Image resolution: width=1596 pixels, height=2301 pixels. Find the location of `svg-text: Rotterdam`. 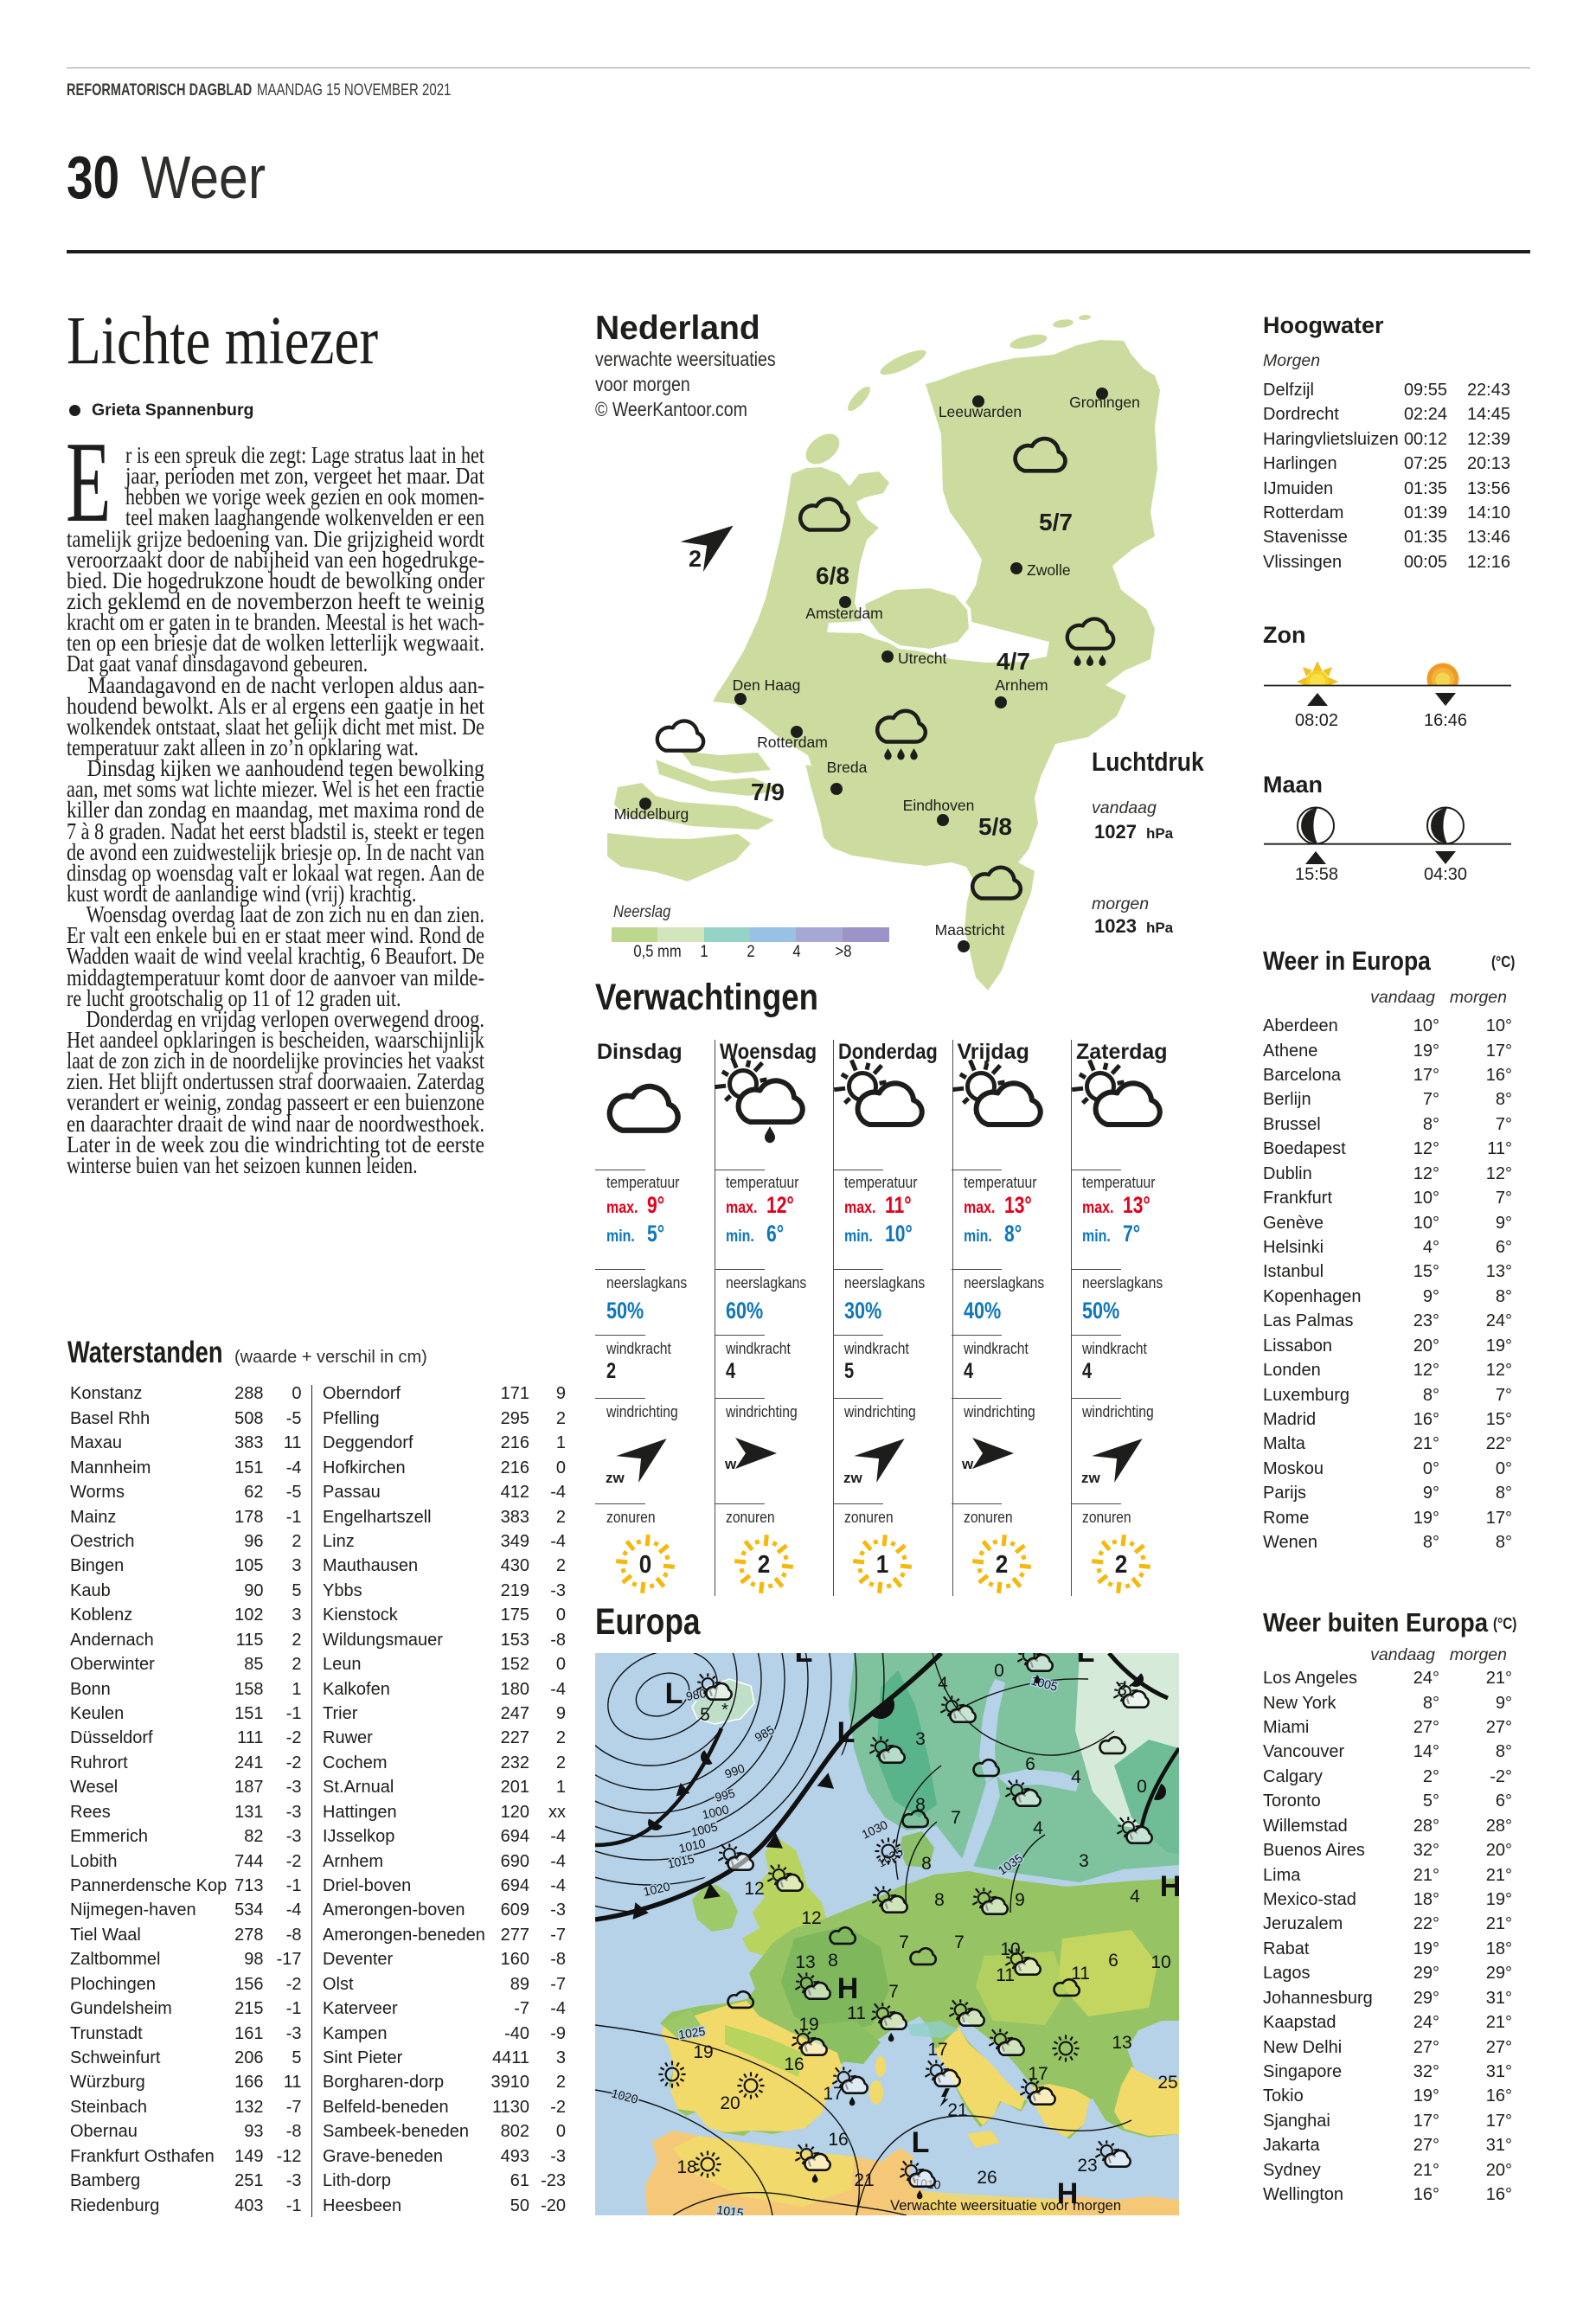

svg-text: Rotterdam is located at coordinates (792, 743).